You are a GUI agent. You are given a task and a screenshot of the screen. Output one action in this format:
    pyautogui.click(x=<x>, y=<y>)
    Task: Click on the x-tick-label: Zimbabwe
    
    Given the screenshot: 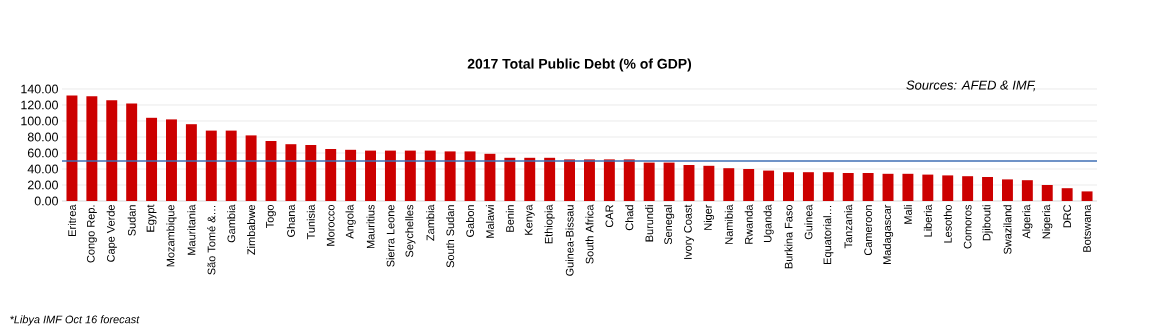 What is the action you would take?
    pyautogui.click(x=251, y=230)
    